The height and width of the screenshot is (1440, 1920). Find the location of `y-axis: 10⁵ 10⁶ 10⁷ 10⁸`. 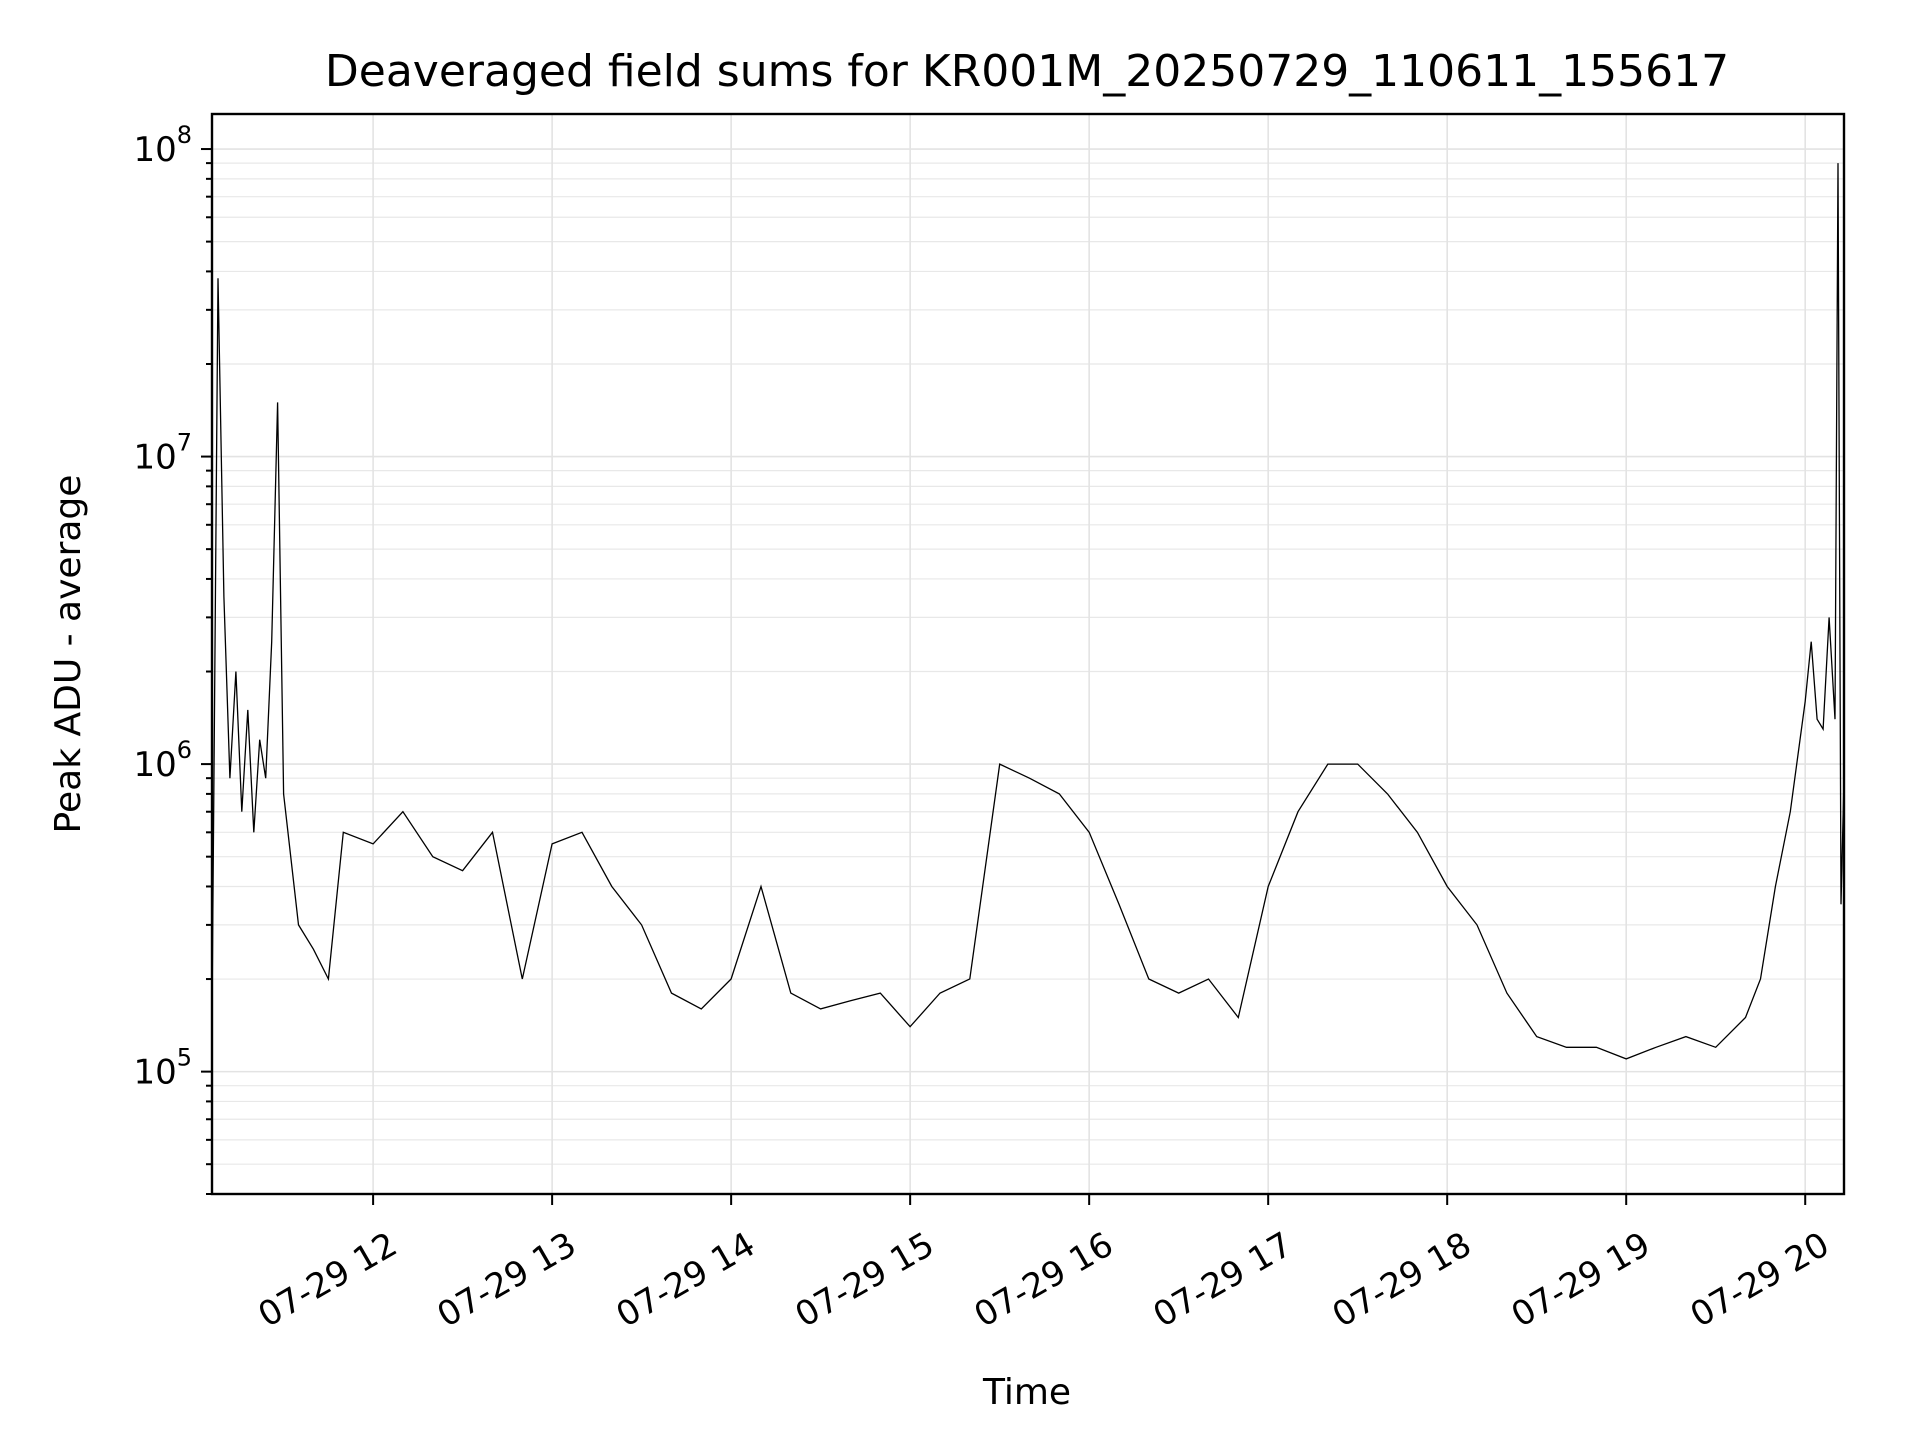

y-axis: 10⁵ 10⁶ 10⁷ 10⁸ is located at coordinates (172, 658).